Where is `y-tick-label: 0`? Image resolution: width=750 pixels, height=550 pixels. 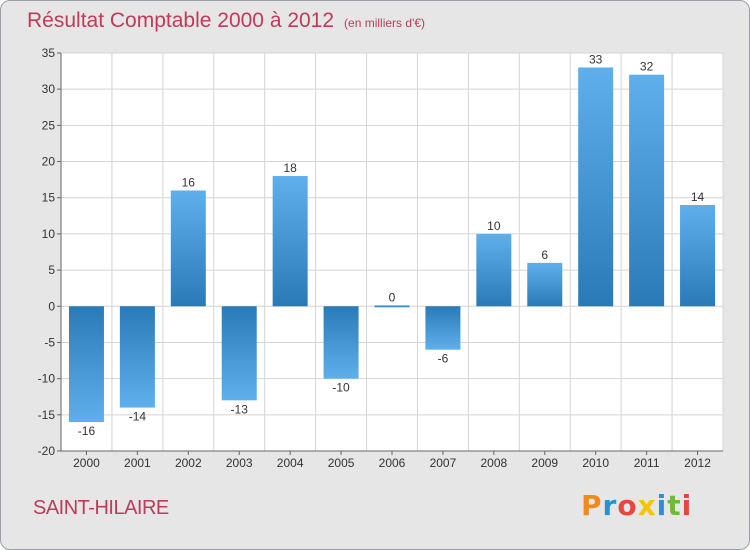 y-tick-label: 0 is located at coordinates (51, 306).